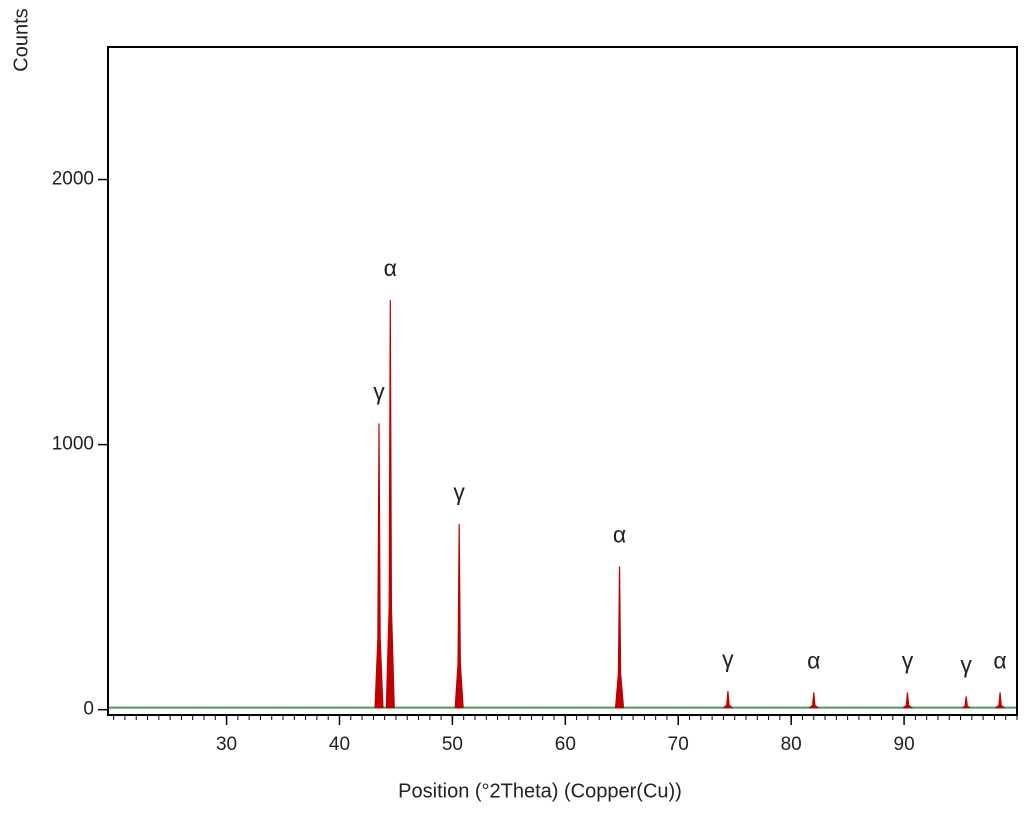  I want to click on x-tick-label: 40, so click(339, 744).